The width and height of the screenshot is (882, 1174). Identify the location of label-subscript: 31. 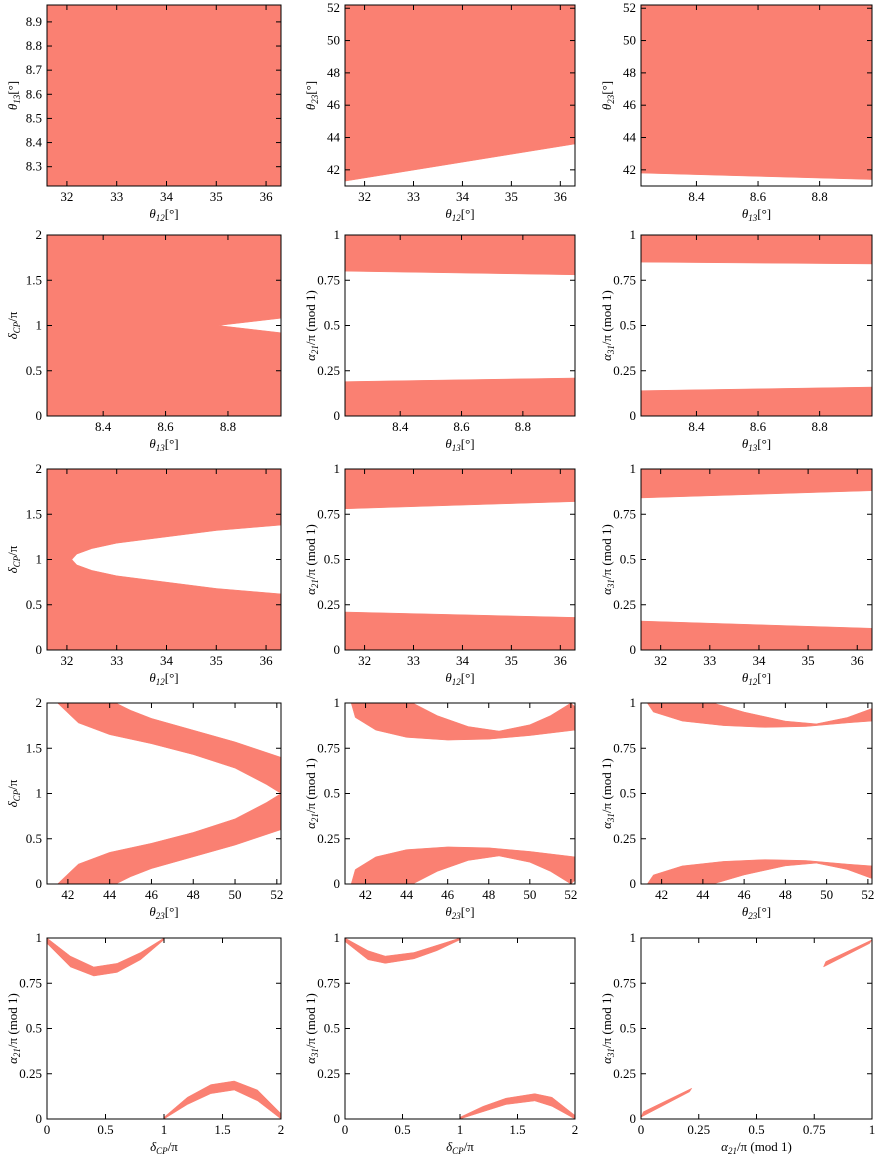
(611, 1053).